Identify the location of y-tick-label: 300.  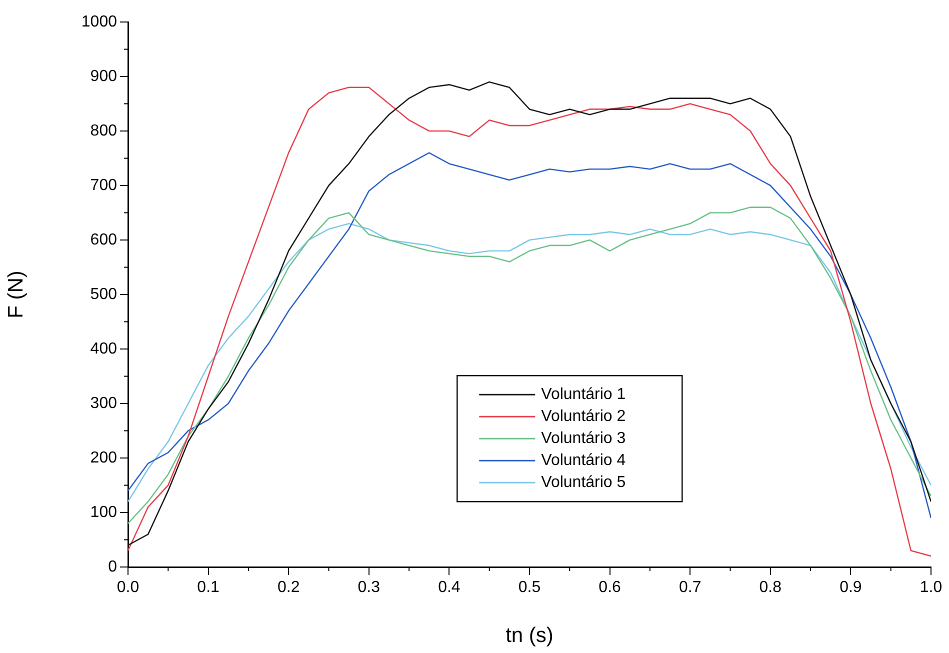
(104, 403).